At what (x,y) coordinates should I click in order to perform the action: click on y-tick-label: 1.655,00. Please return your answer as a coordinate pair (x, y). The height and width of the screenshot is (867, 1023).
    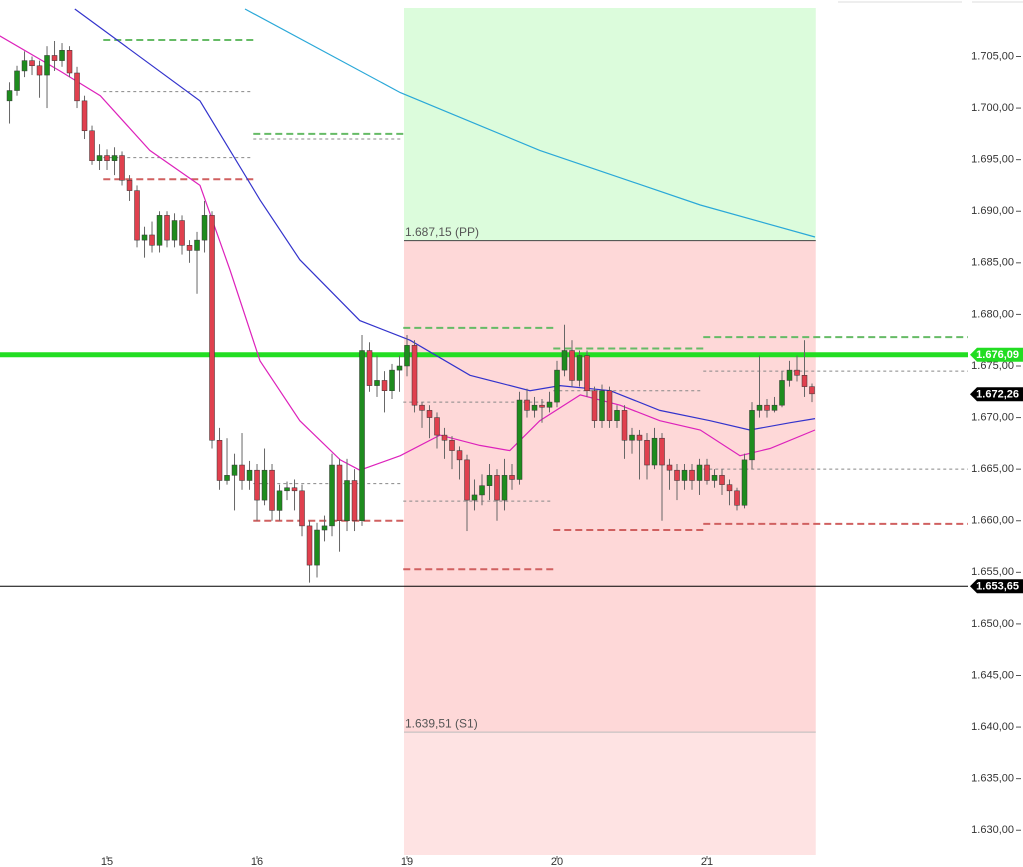
    Looking at the image, I should click on (992, 572).